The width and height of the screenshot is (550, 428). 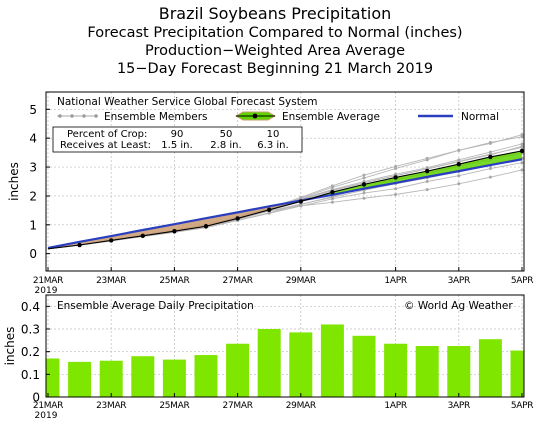 I want to click on crop-box-header: Percent of Crop:, so click(x=107, y=134).